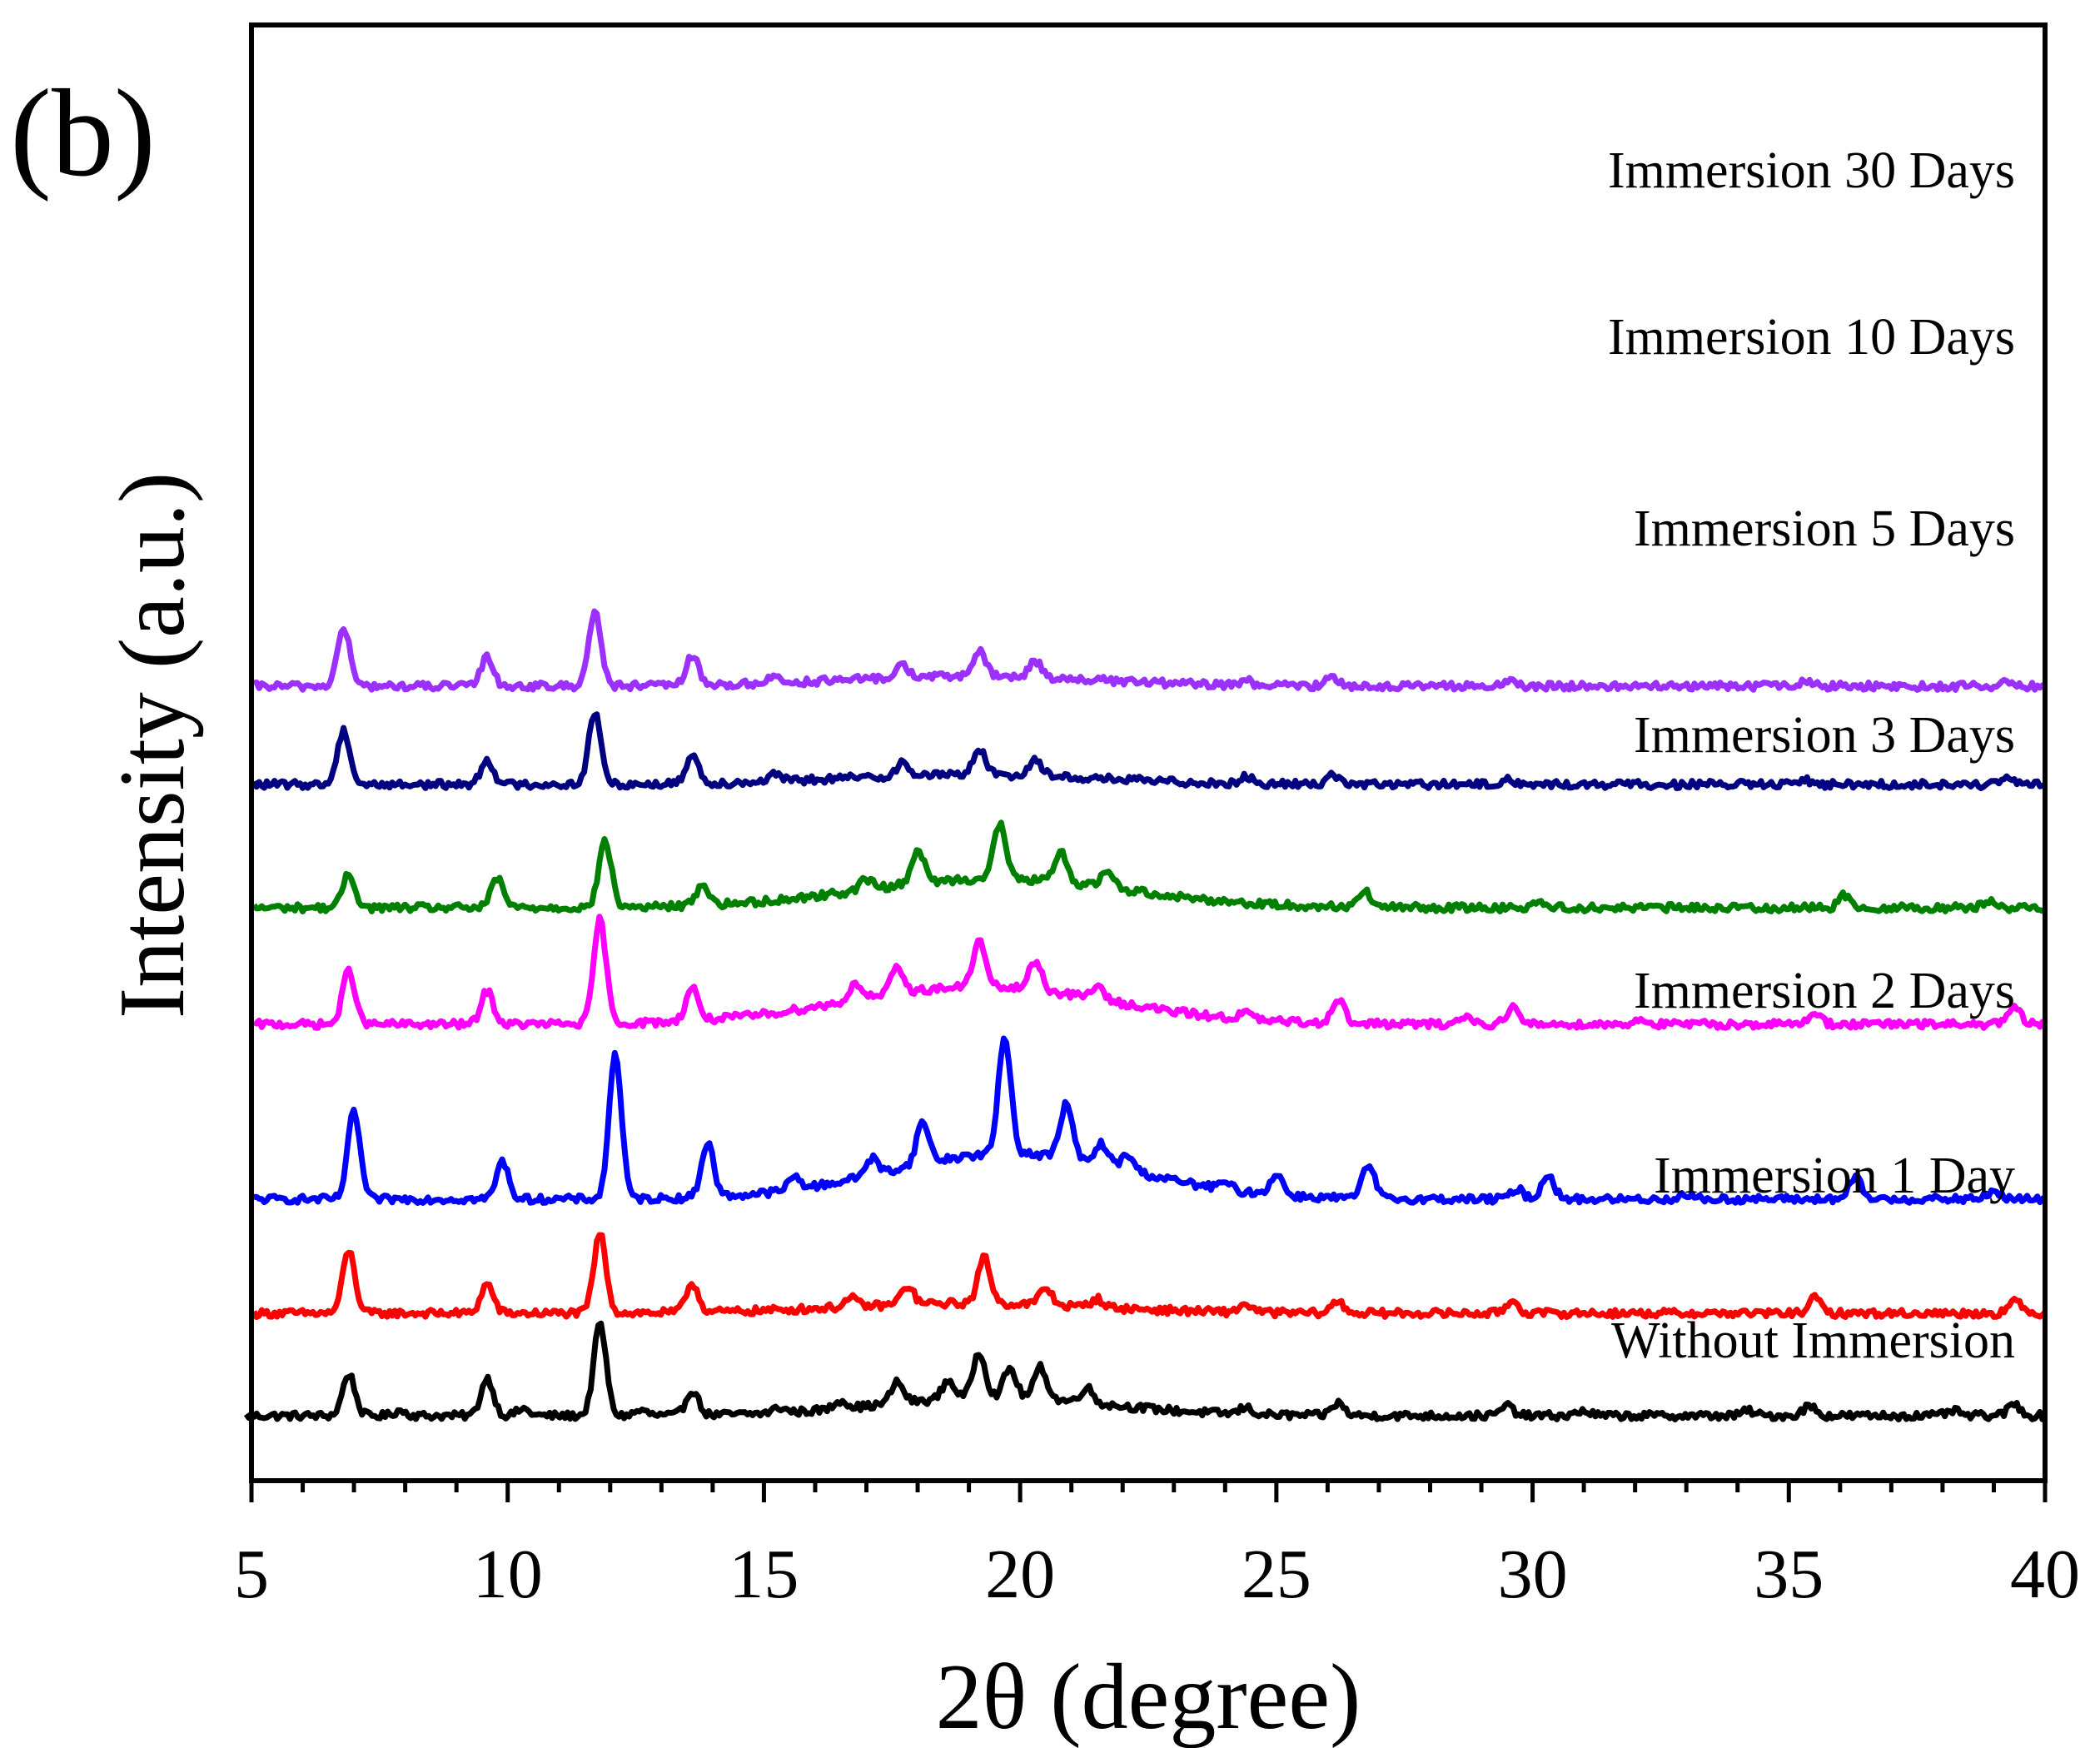  Describe the element at coordinates (1157, 1547) in the screenshot. I see `x-axis-ticks: 5 10 15 20 25 30 35 40` at that location.